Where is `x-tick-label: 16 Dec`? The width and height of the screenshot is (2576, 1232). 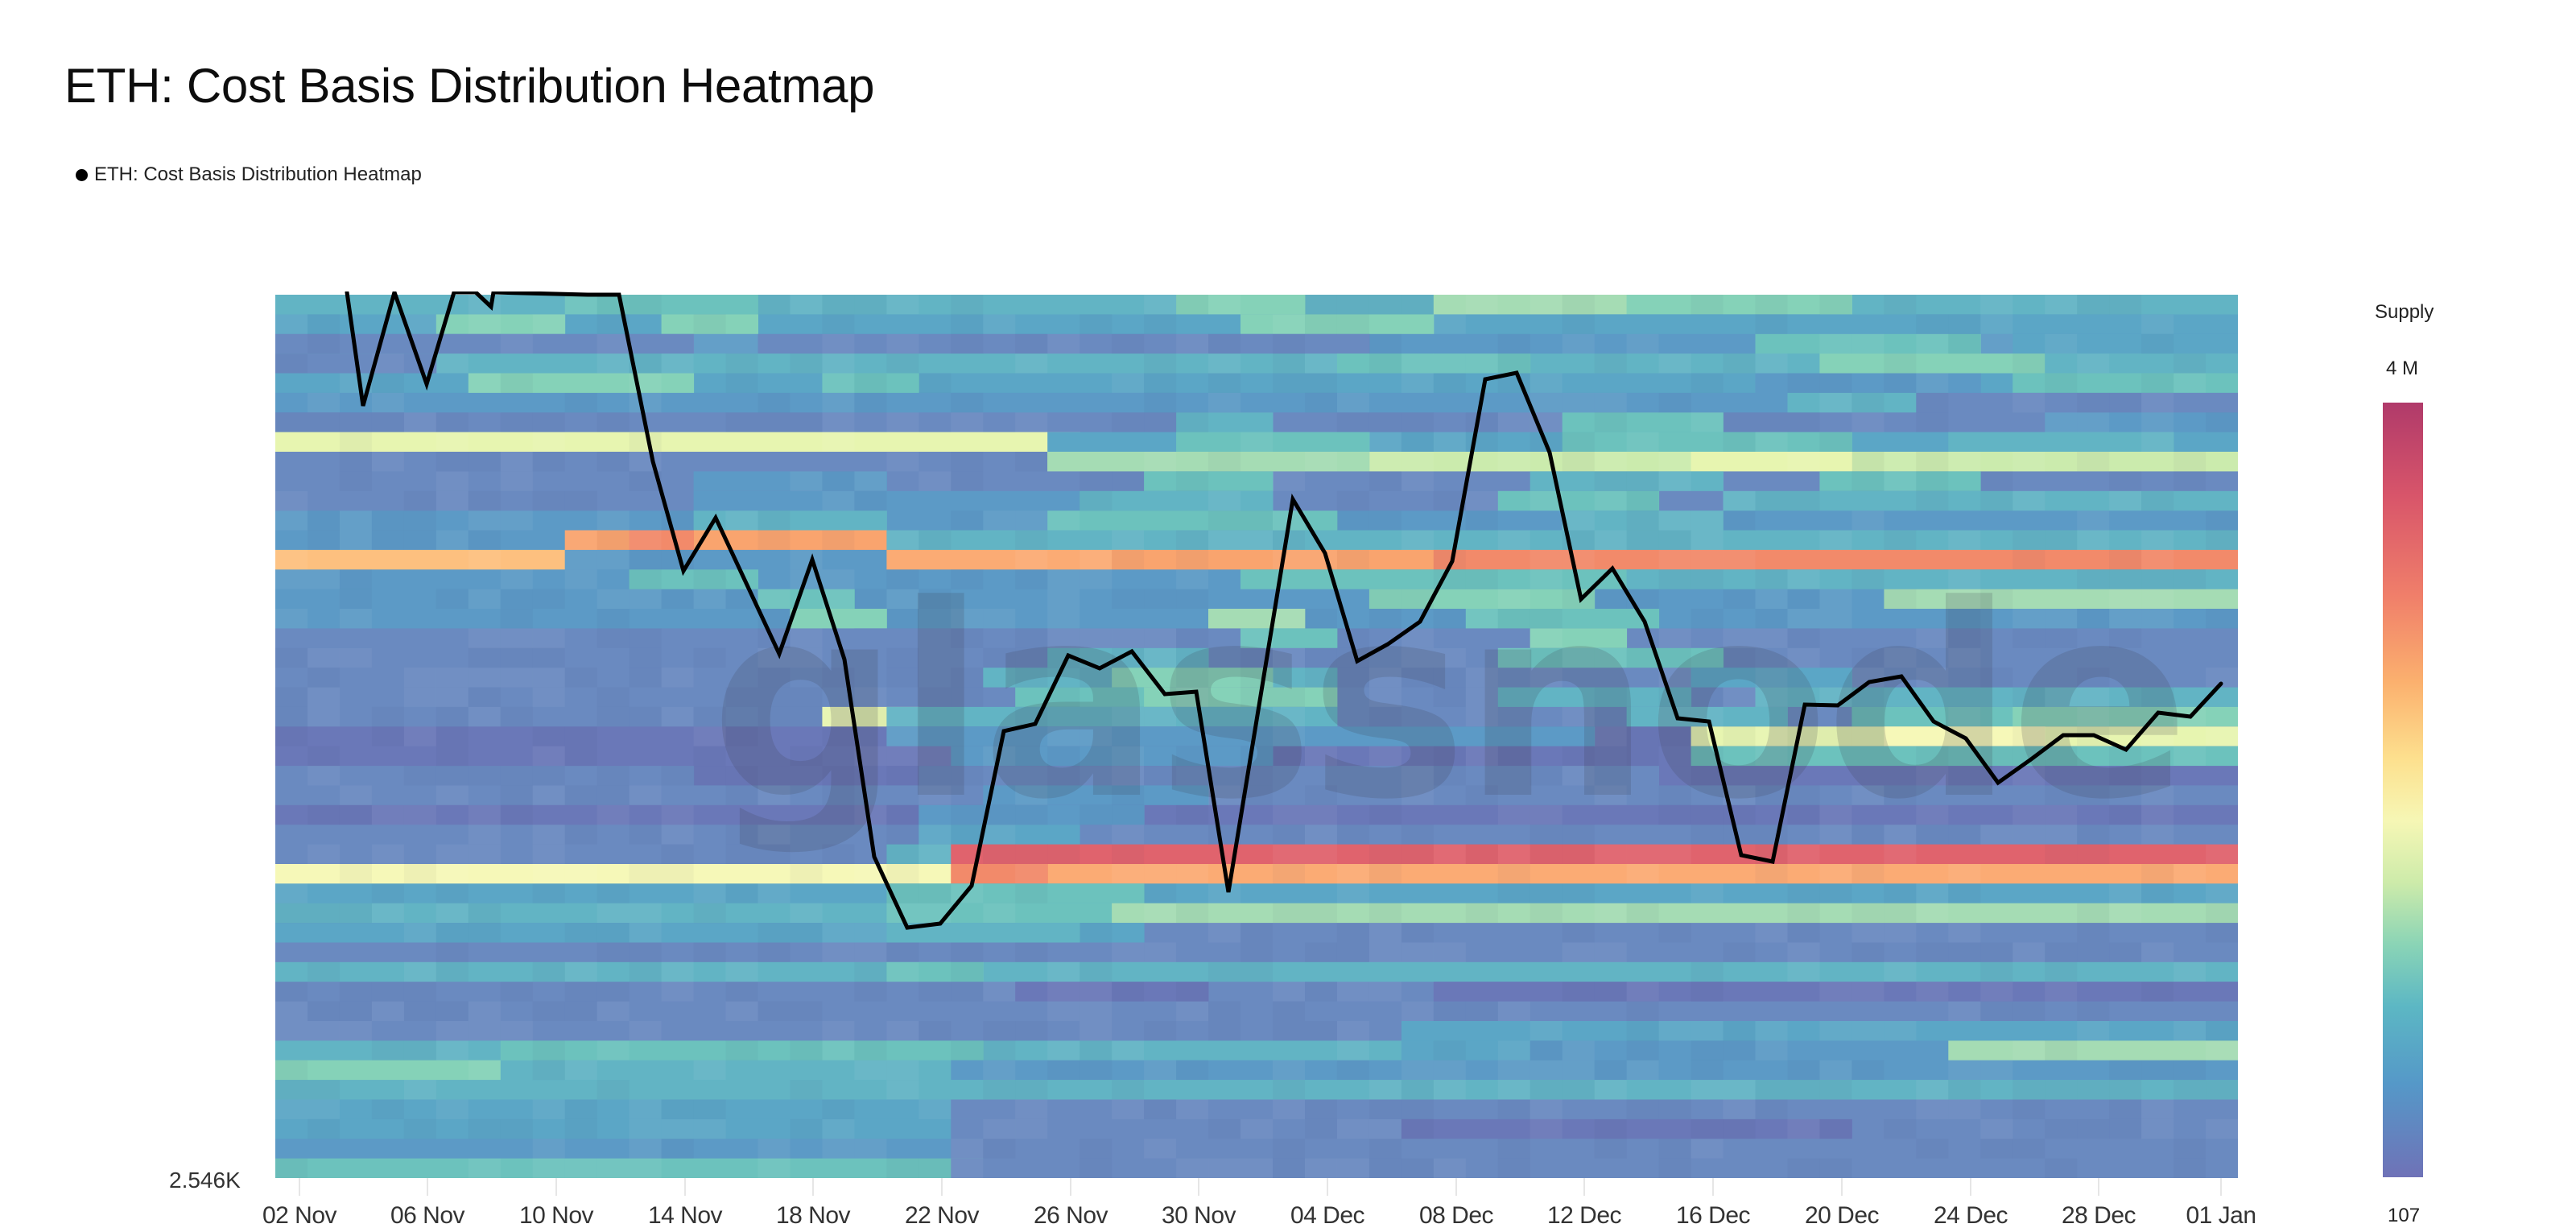 x-tick-label: 16 Dec is located at coordinates (1713, 1215).